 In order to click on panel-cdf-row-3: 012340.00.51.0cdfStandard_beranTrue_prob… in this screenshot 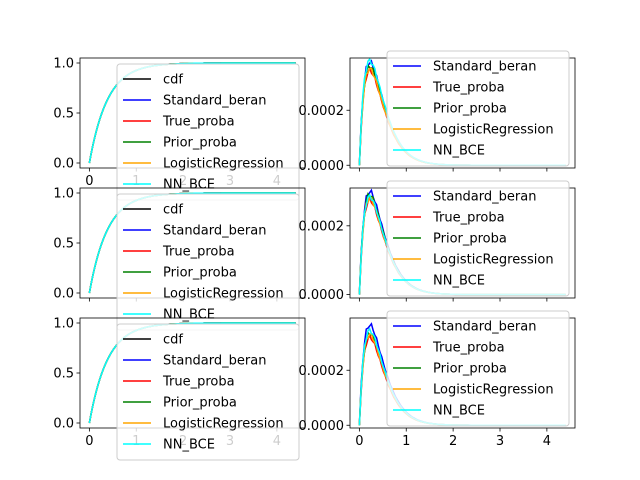, I will do `click(179, 389)`.